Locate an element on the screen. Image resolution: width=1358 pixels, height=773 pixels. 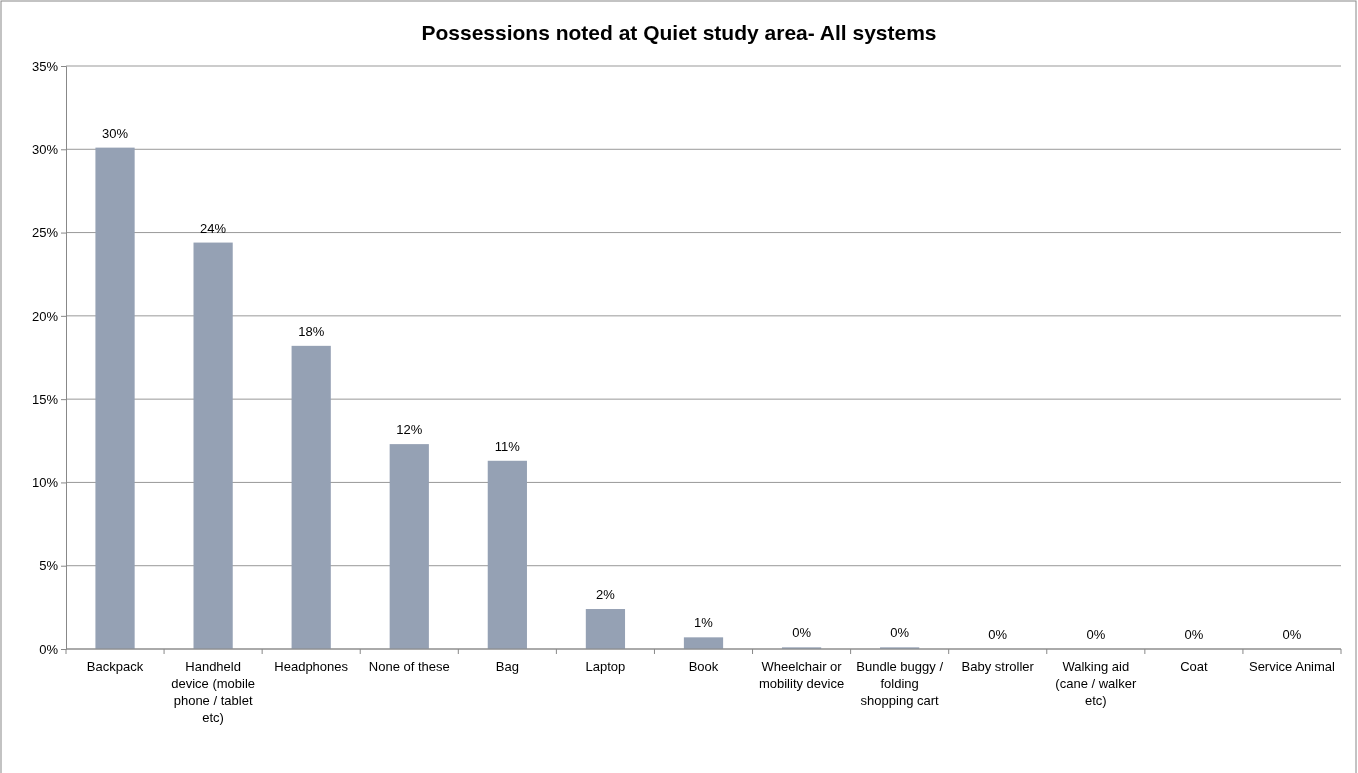
x-tick-label: Backpack is located at coordinates (115, 666).